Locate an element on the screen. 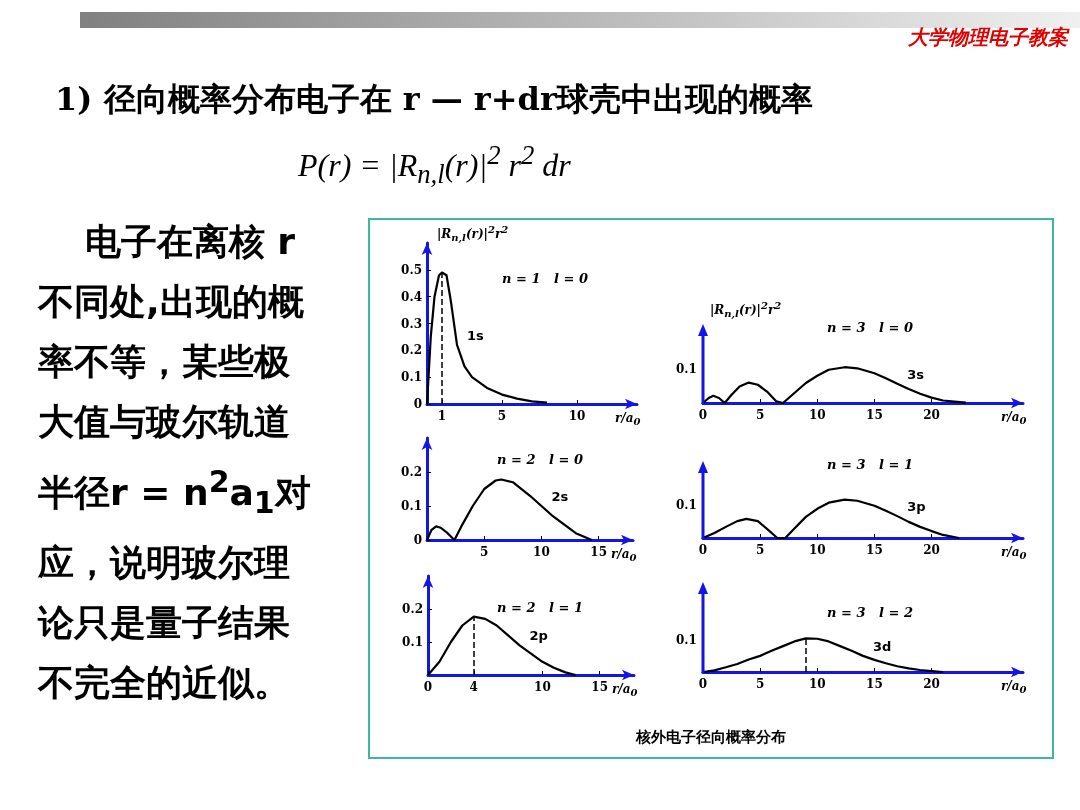  text: 大学物理电子教案 is located at coordinates (988, 37).